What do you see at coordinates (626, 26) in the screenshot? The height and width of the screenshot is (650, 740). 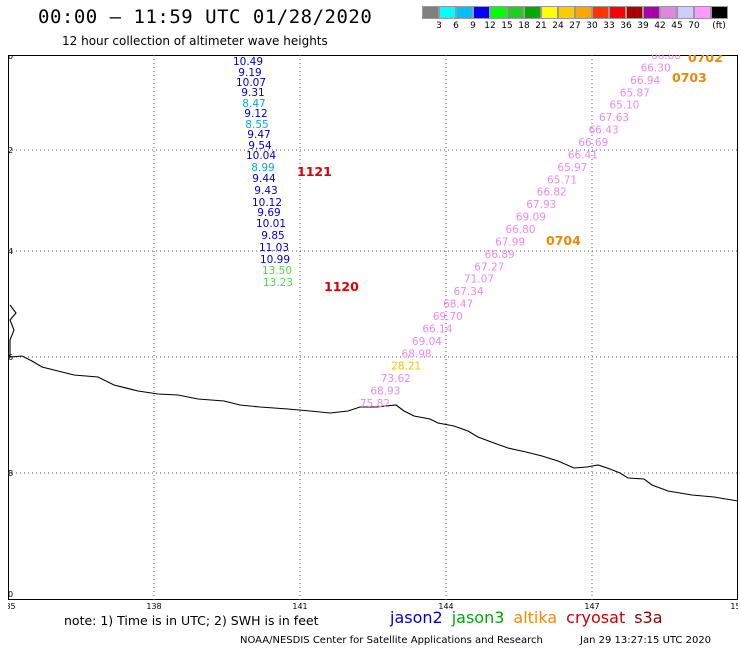 I see `legend-label: 36` at bounding box center [626, 26].